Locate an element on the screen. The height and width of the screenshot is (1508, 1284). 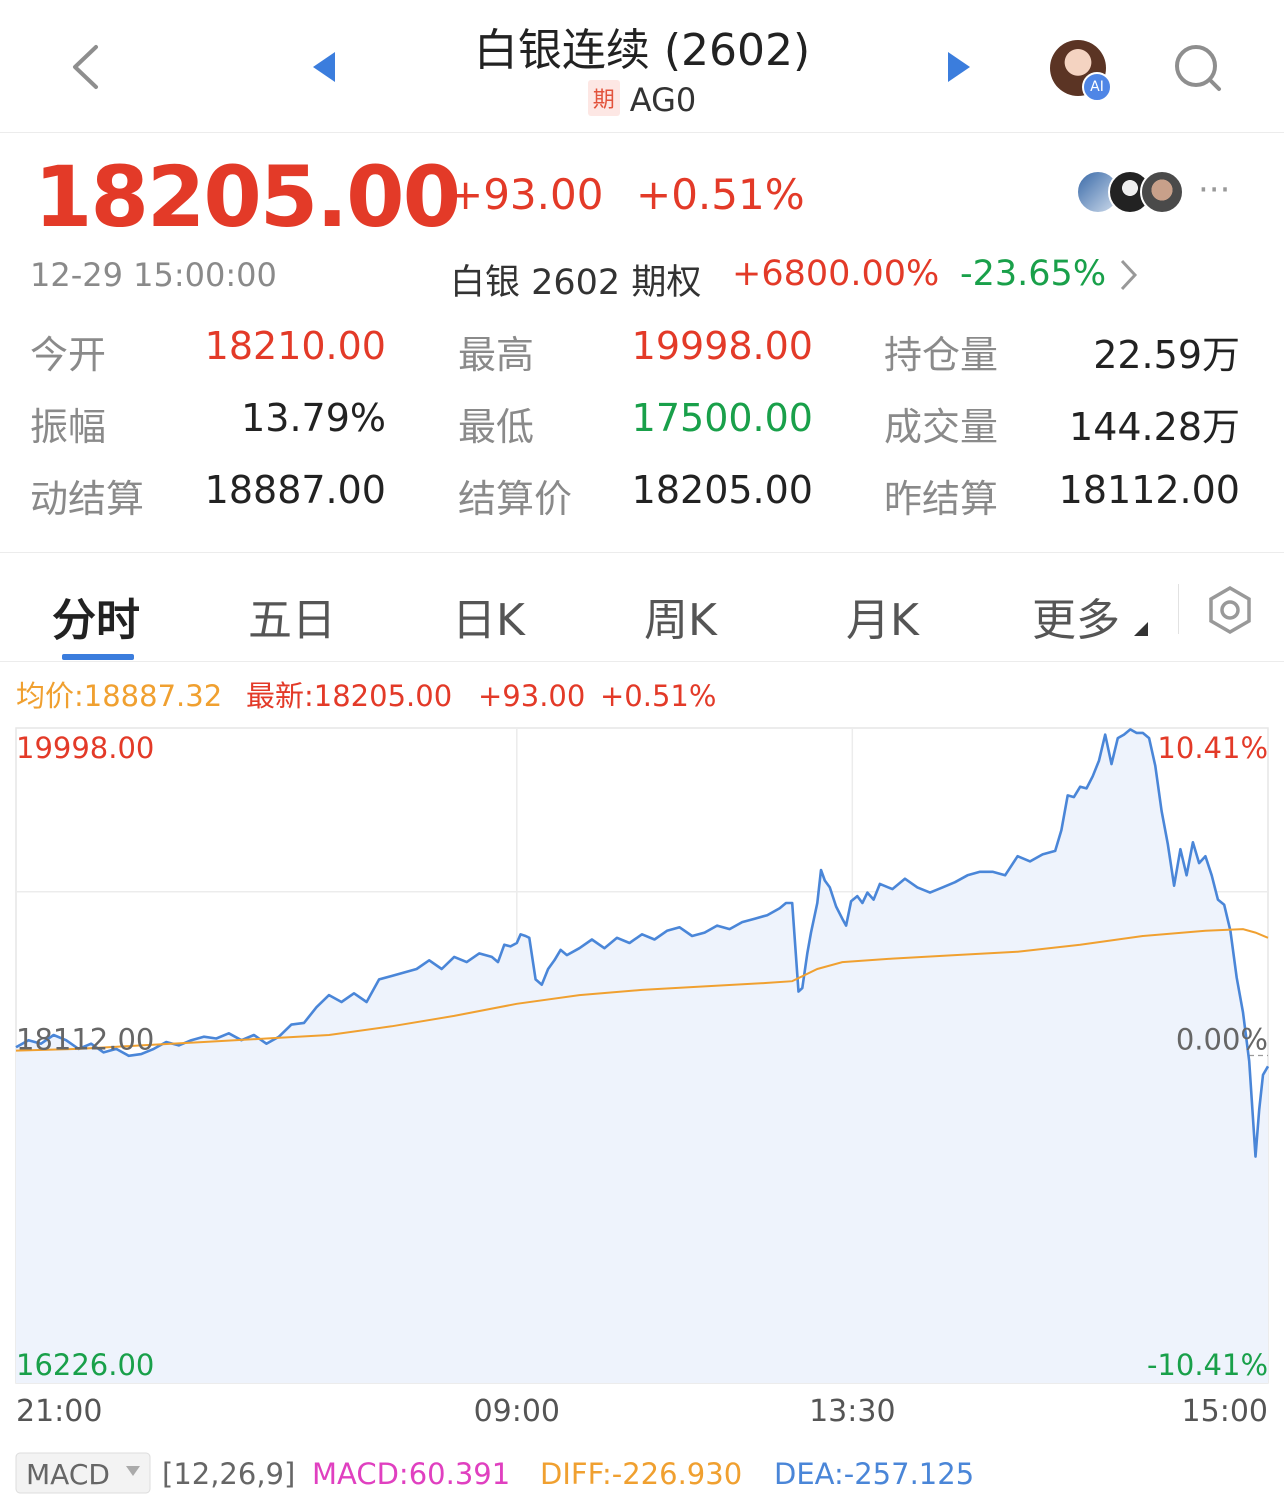
macd-selector-label: MACD is located at coordinates (68, 1474).